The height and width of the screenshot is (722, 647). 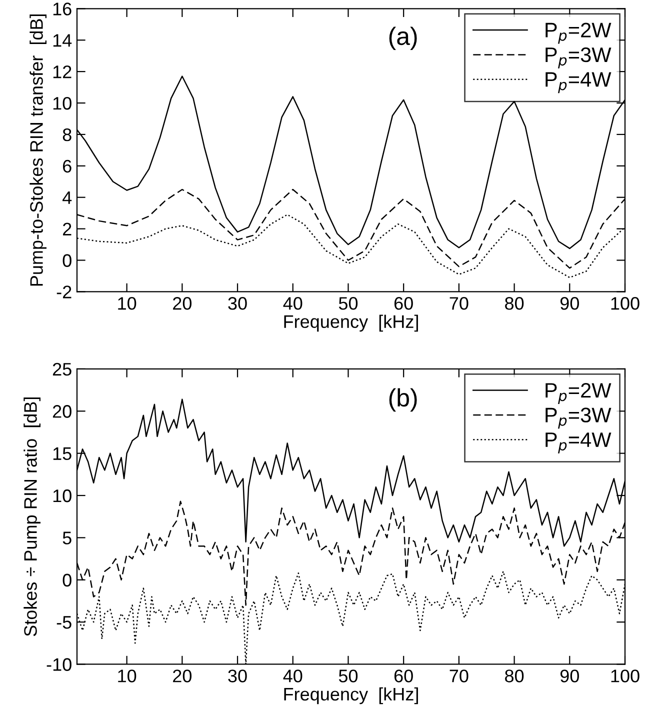 What do you see at coordinates (62, 411) in the screenshot?
I see `y-tick-label: 20` at bounding box center [62, 411].